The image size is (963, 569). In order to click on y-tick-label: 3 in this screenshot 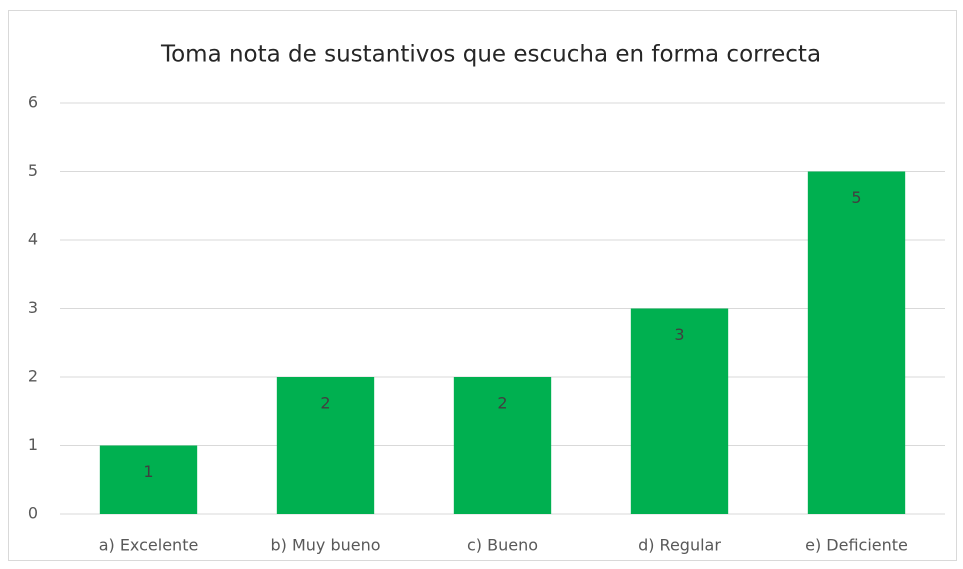, I will do `click(33, 307)`.